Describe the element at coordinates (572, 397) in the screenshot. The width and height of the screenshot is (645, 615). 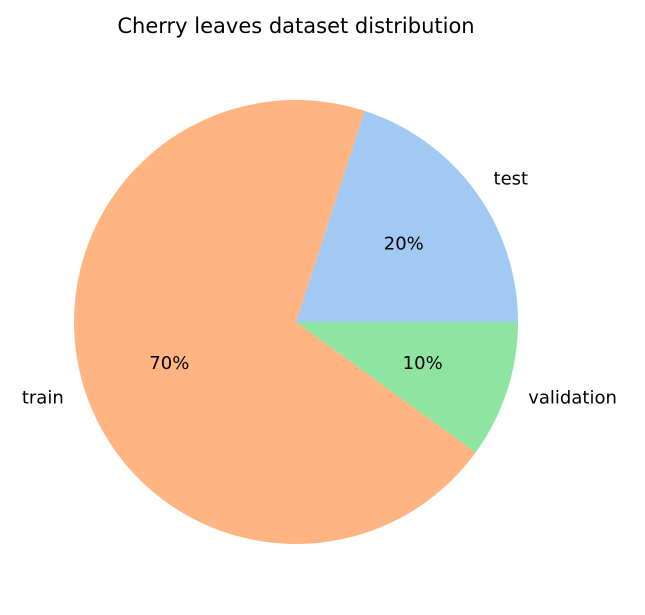
I see `category-label-validation: validation` at that location.